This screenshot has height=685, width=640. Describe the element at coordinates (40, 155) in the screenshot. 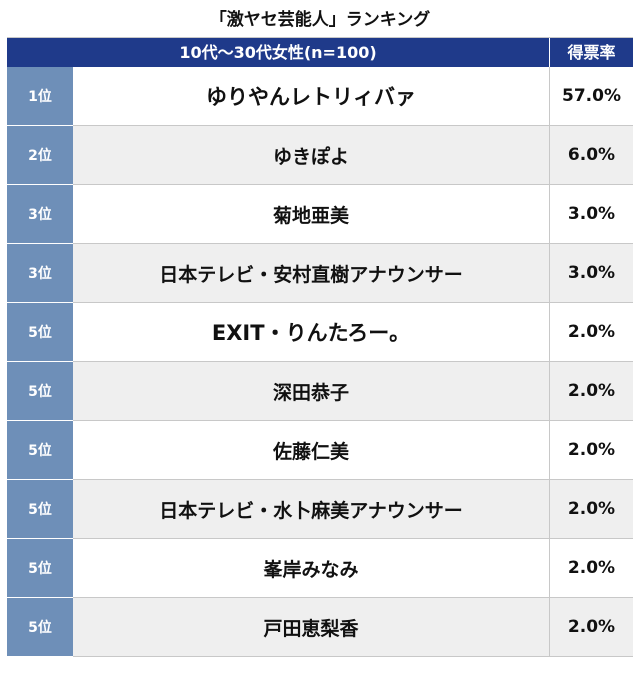

I see `rank-cell: 2位` at that location.